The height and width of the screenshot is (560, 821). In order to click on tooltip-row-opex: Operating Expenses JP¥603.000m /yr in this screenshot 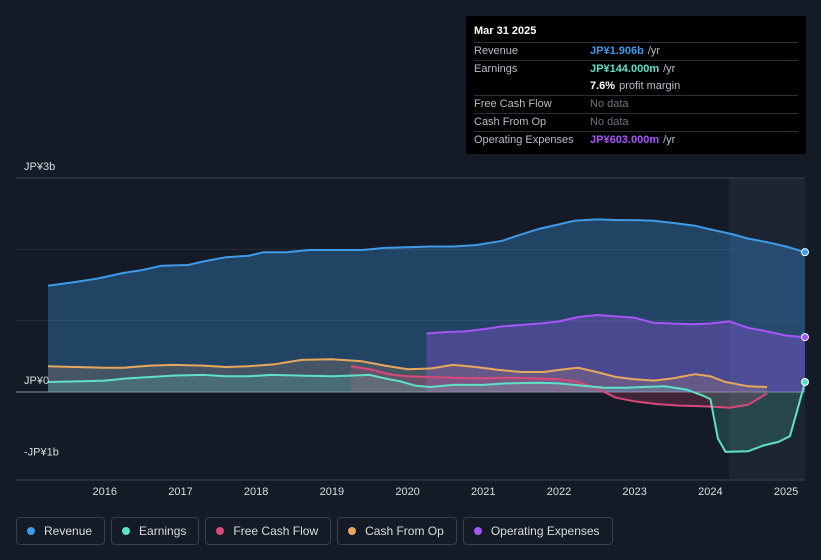, I will do `click(636, 140)`.